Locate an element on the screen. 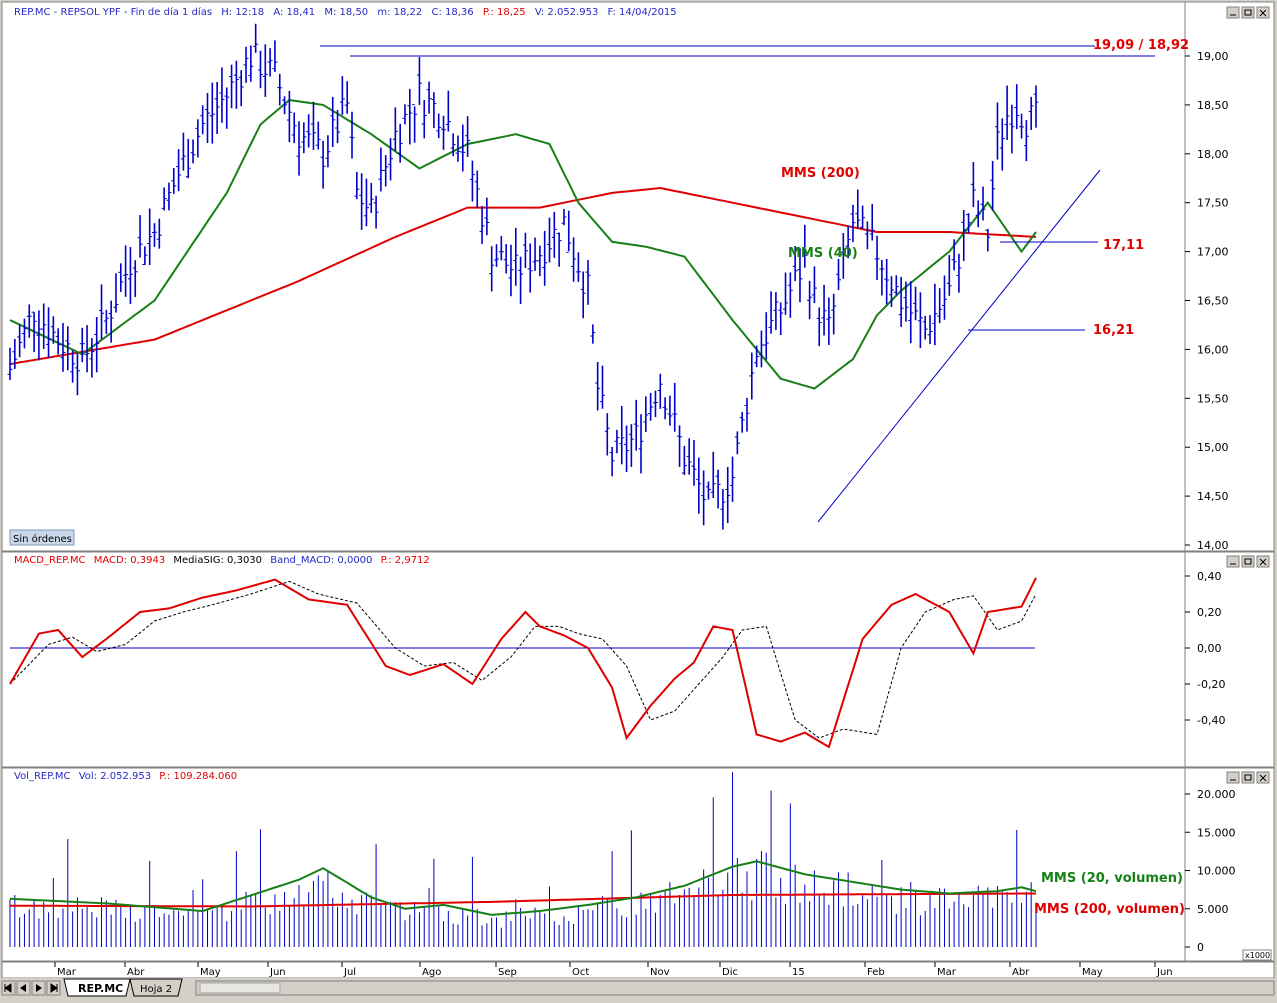 This screenshot has height=1003, width=1277. price-header-low: m: 18,22 is located at coordinates (399, 12).